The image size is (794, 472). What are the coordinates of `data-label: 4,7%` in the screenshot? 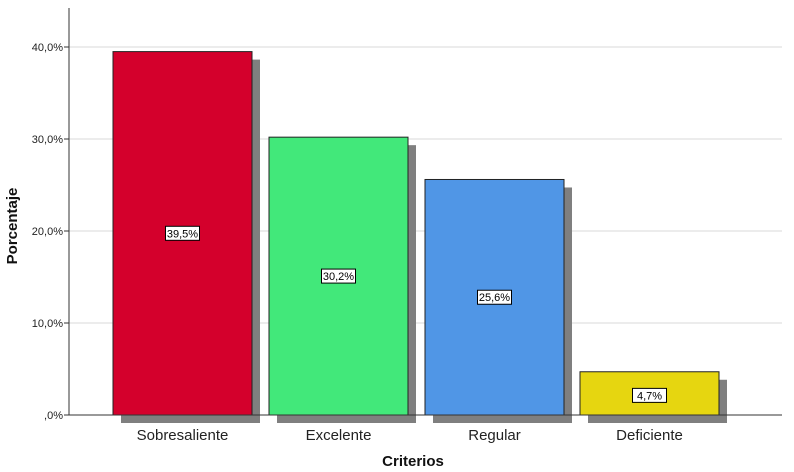 It's located at (649, 396).